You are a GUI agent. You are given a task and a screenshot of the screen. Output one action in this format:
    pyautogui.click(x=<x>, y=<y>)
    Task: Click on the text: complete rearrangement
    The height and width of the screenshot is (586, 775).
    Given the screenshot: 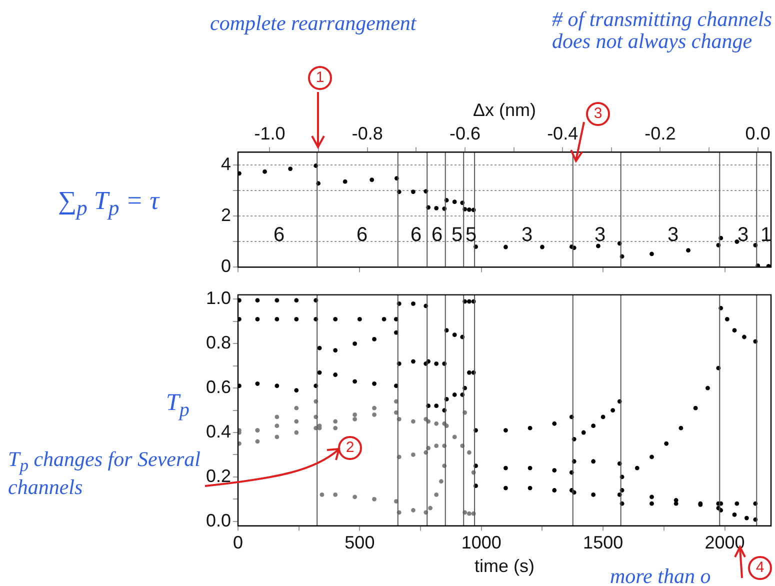 What is the action you would take?
    pyautogui.click(x=313, y=23)
    